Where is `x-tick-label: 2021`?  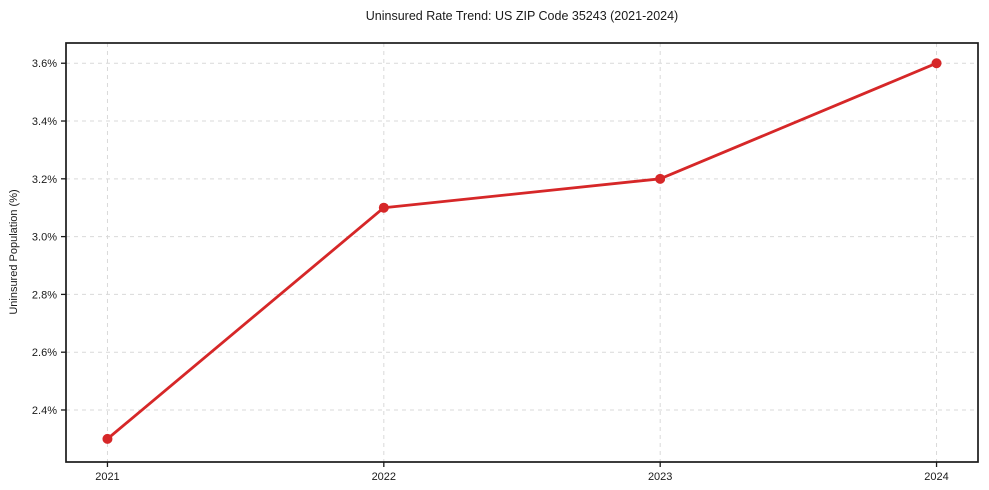 x-tick-label: 2021 is located at coordinates (107, 477).